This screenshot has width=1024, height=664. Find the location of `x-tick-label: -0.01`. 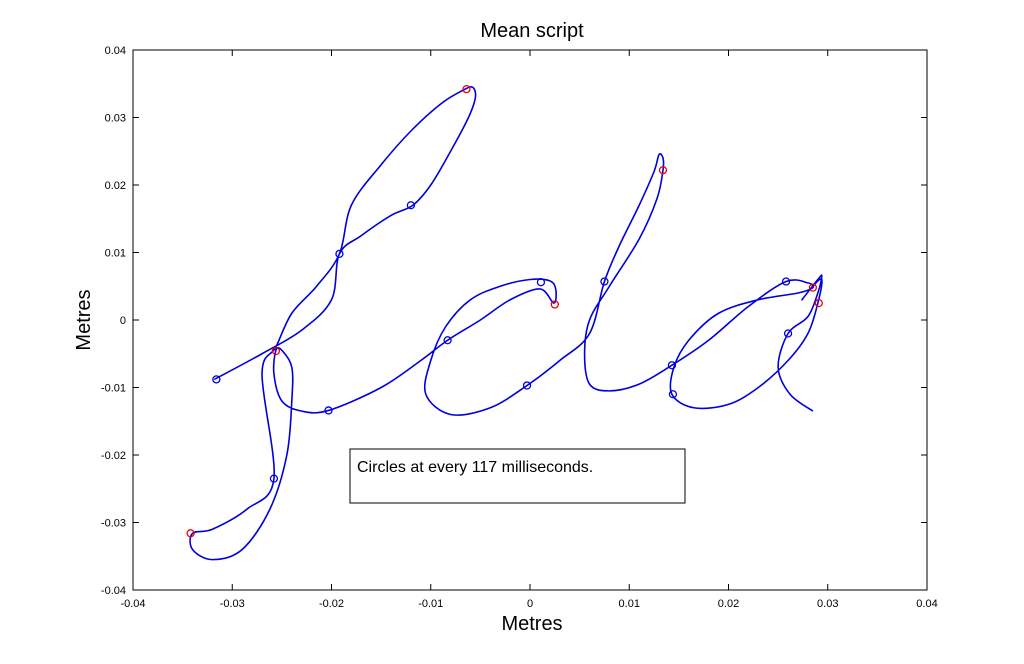

x-tick-label: -0.01 is located at coordinates (430, 604).